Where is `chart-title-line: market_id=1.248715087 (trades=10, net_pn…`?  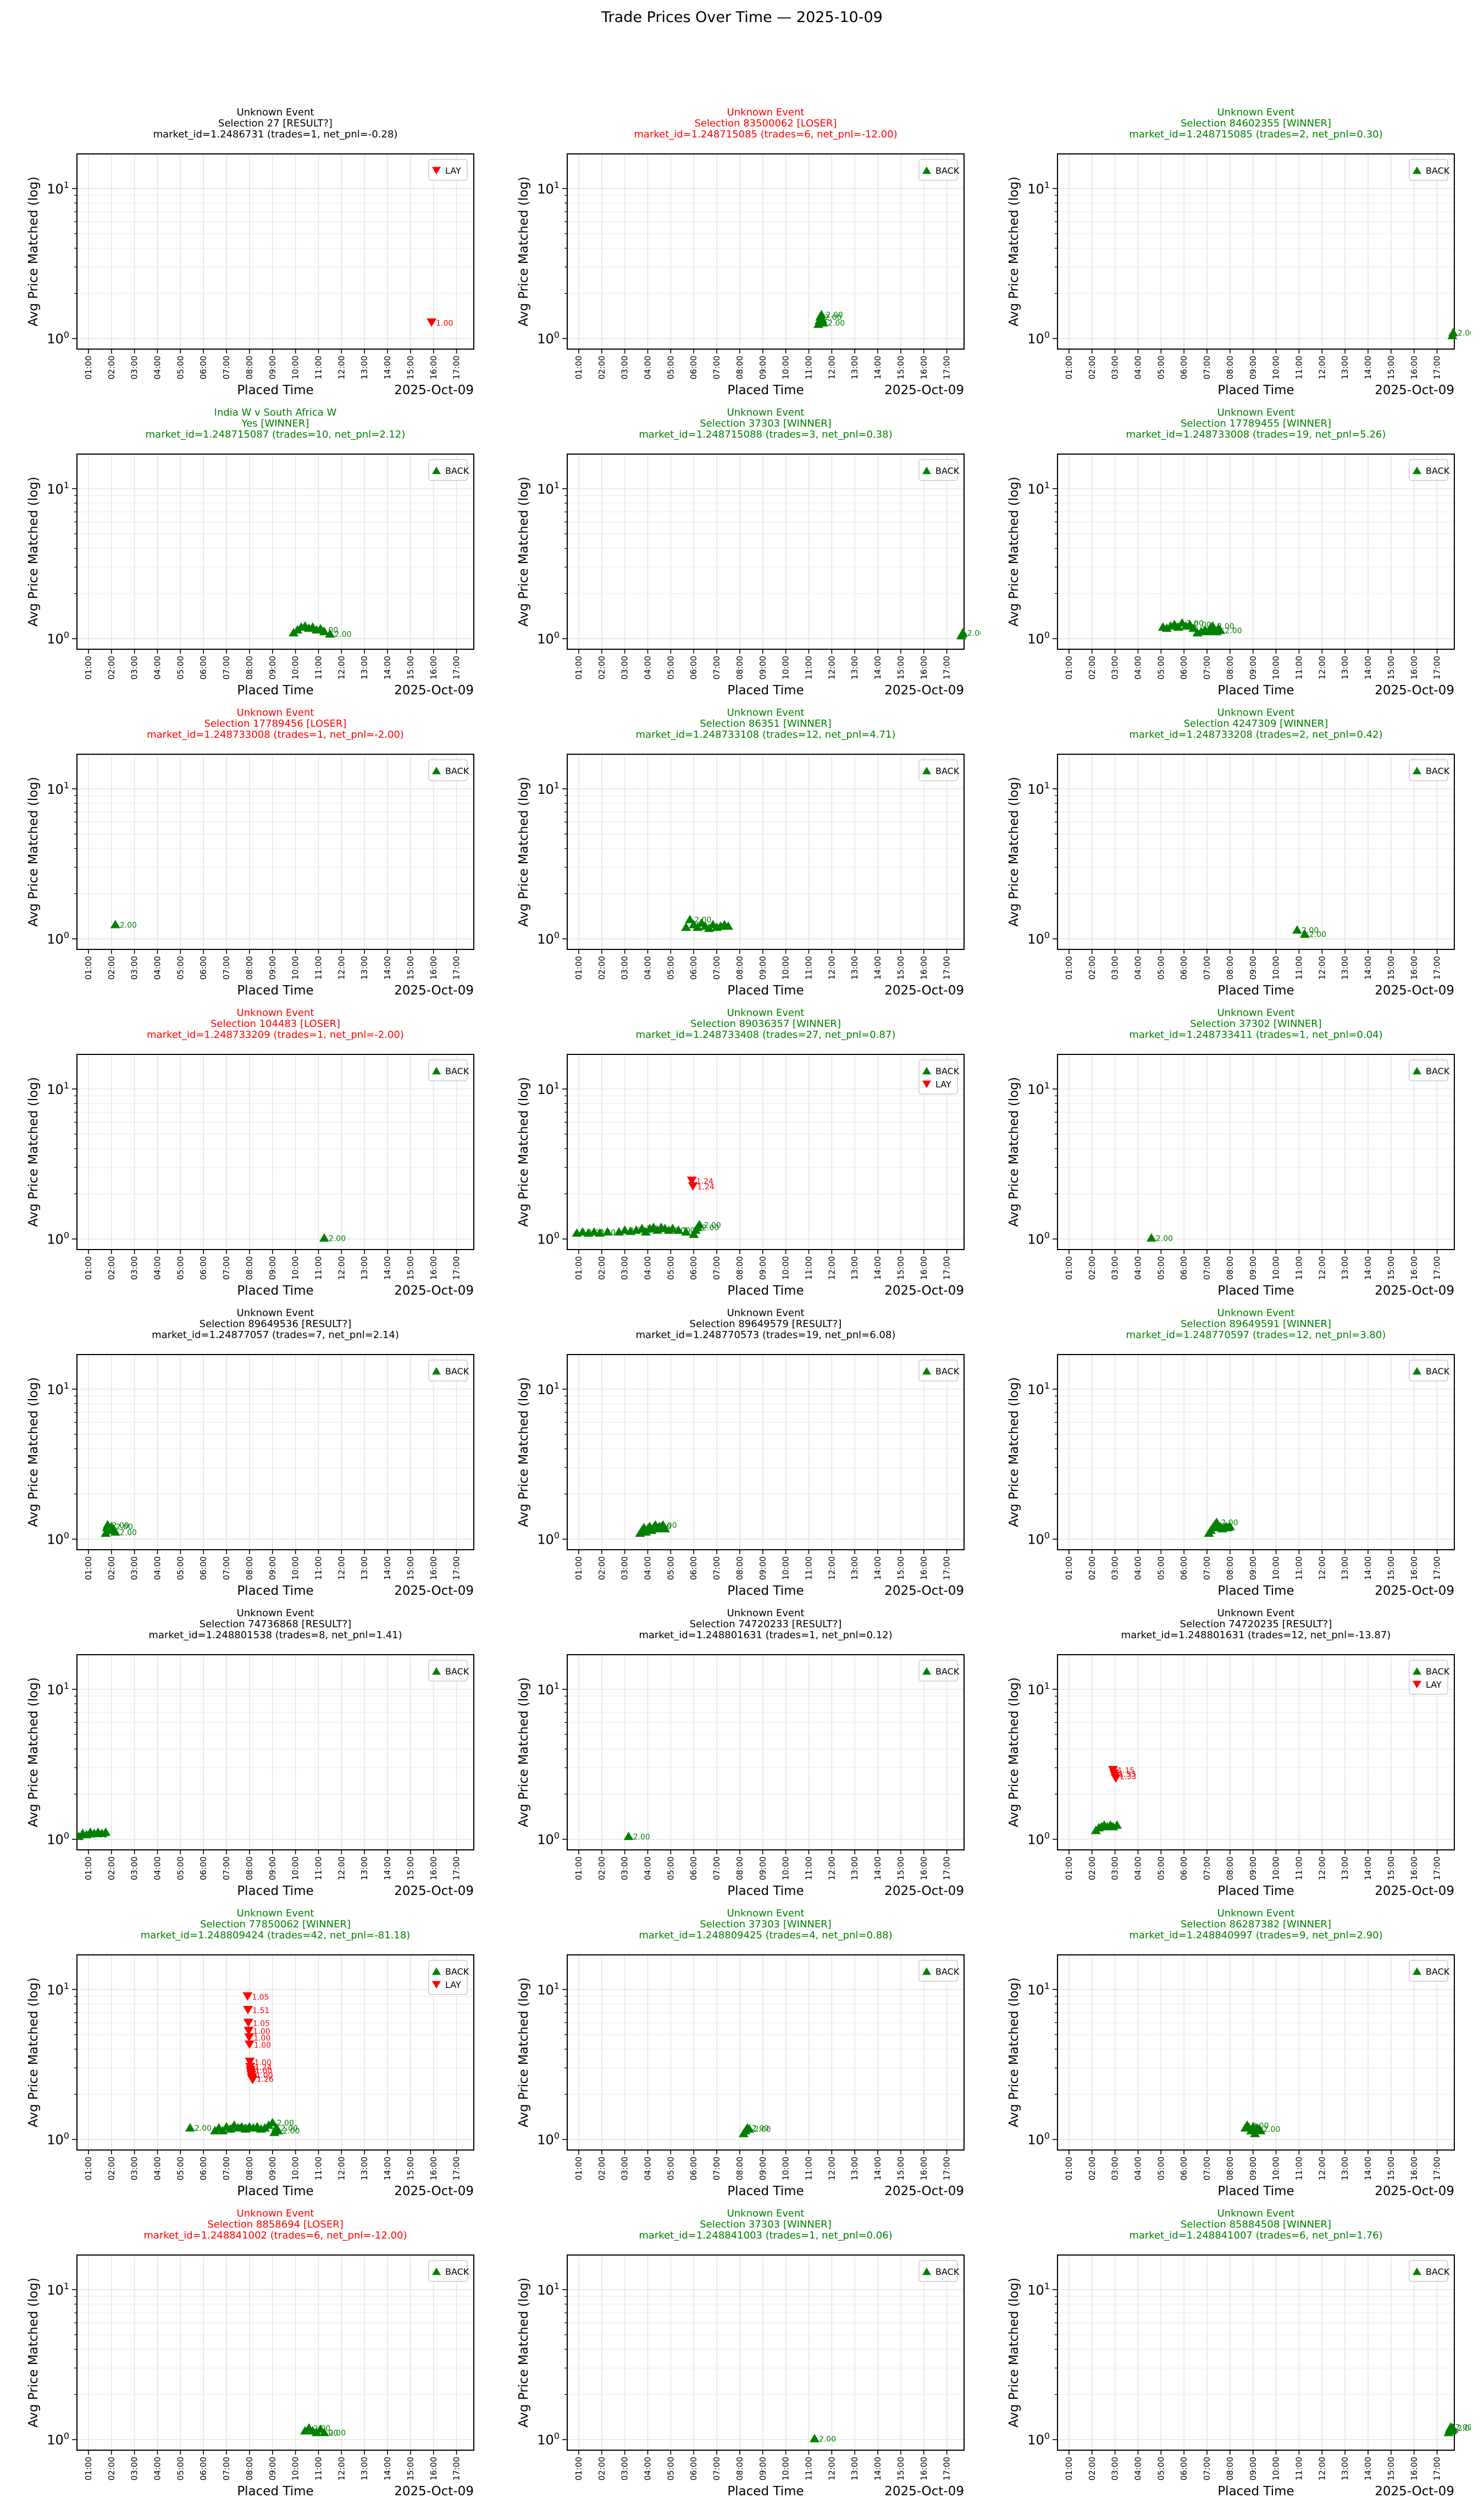
chart-title-line: market_id=1.248715087 (trades=10, net_pn… is located at coordinates (276, 434).